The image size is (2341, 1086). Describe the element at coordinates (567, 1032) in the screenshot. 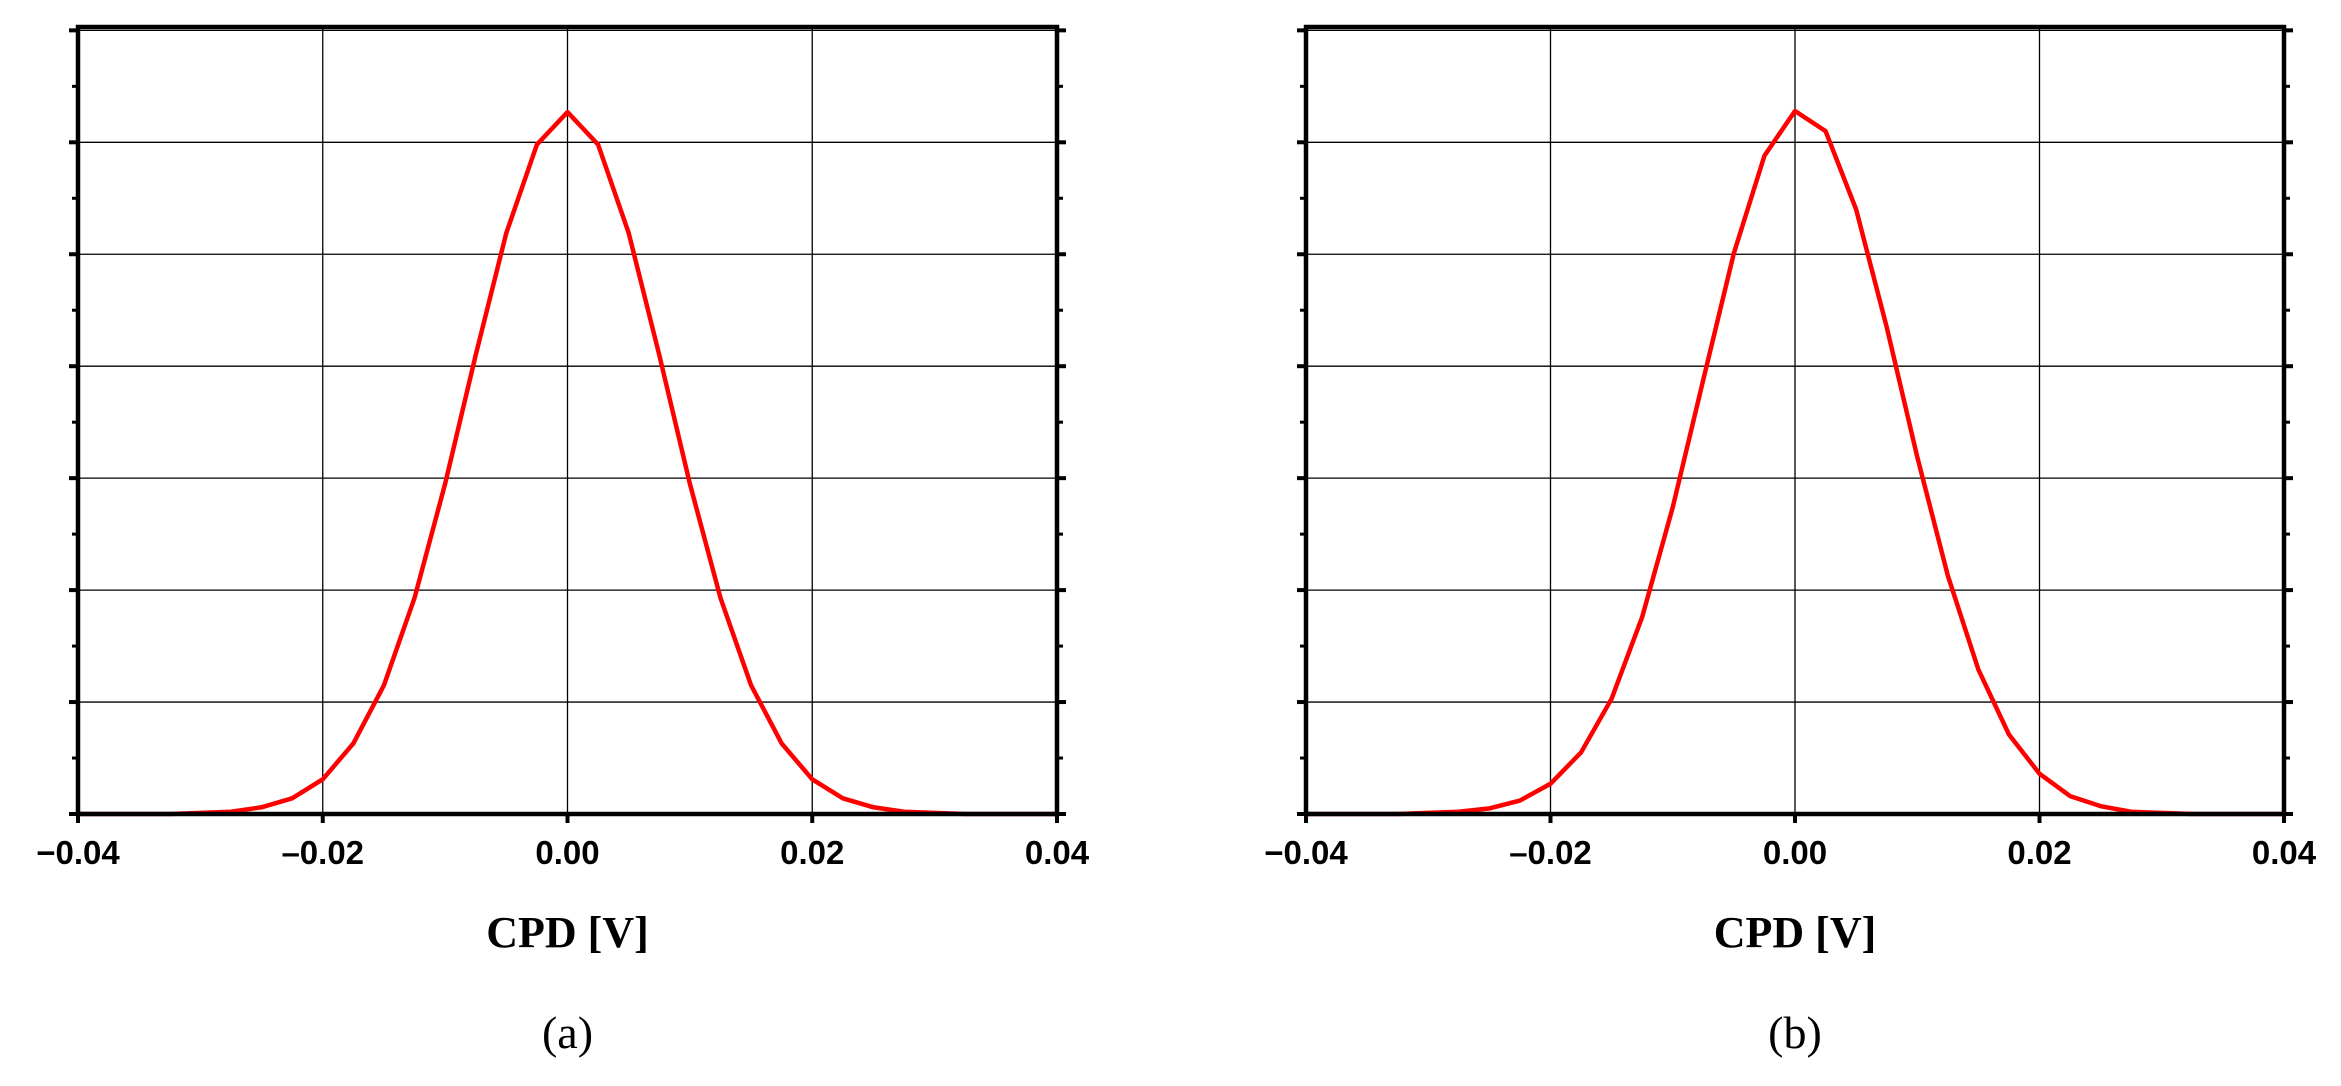

I see `panel-caption: (a)` at that location.